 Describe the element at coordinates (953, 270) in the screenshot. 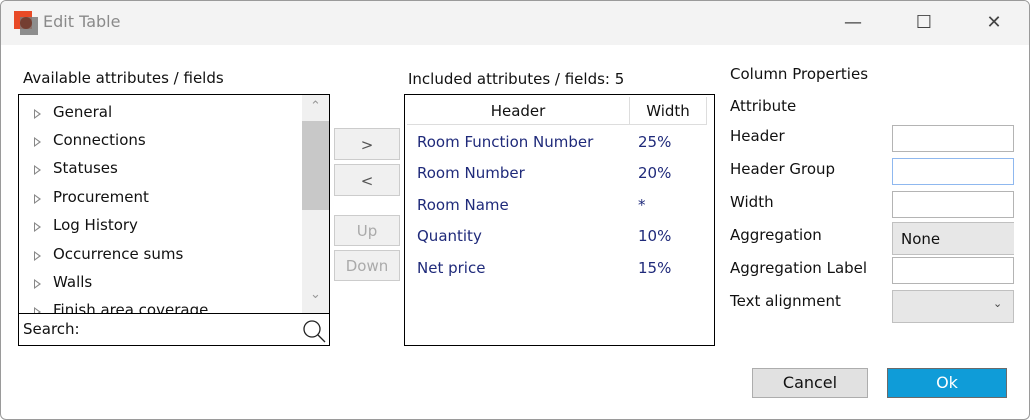

I see `aggregation-label-input` at that location.